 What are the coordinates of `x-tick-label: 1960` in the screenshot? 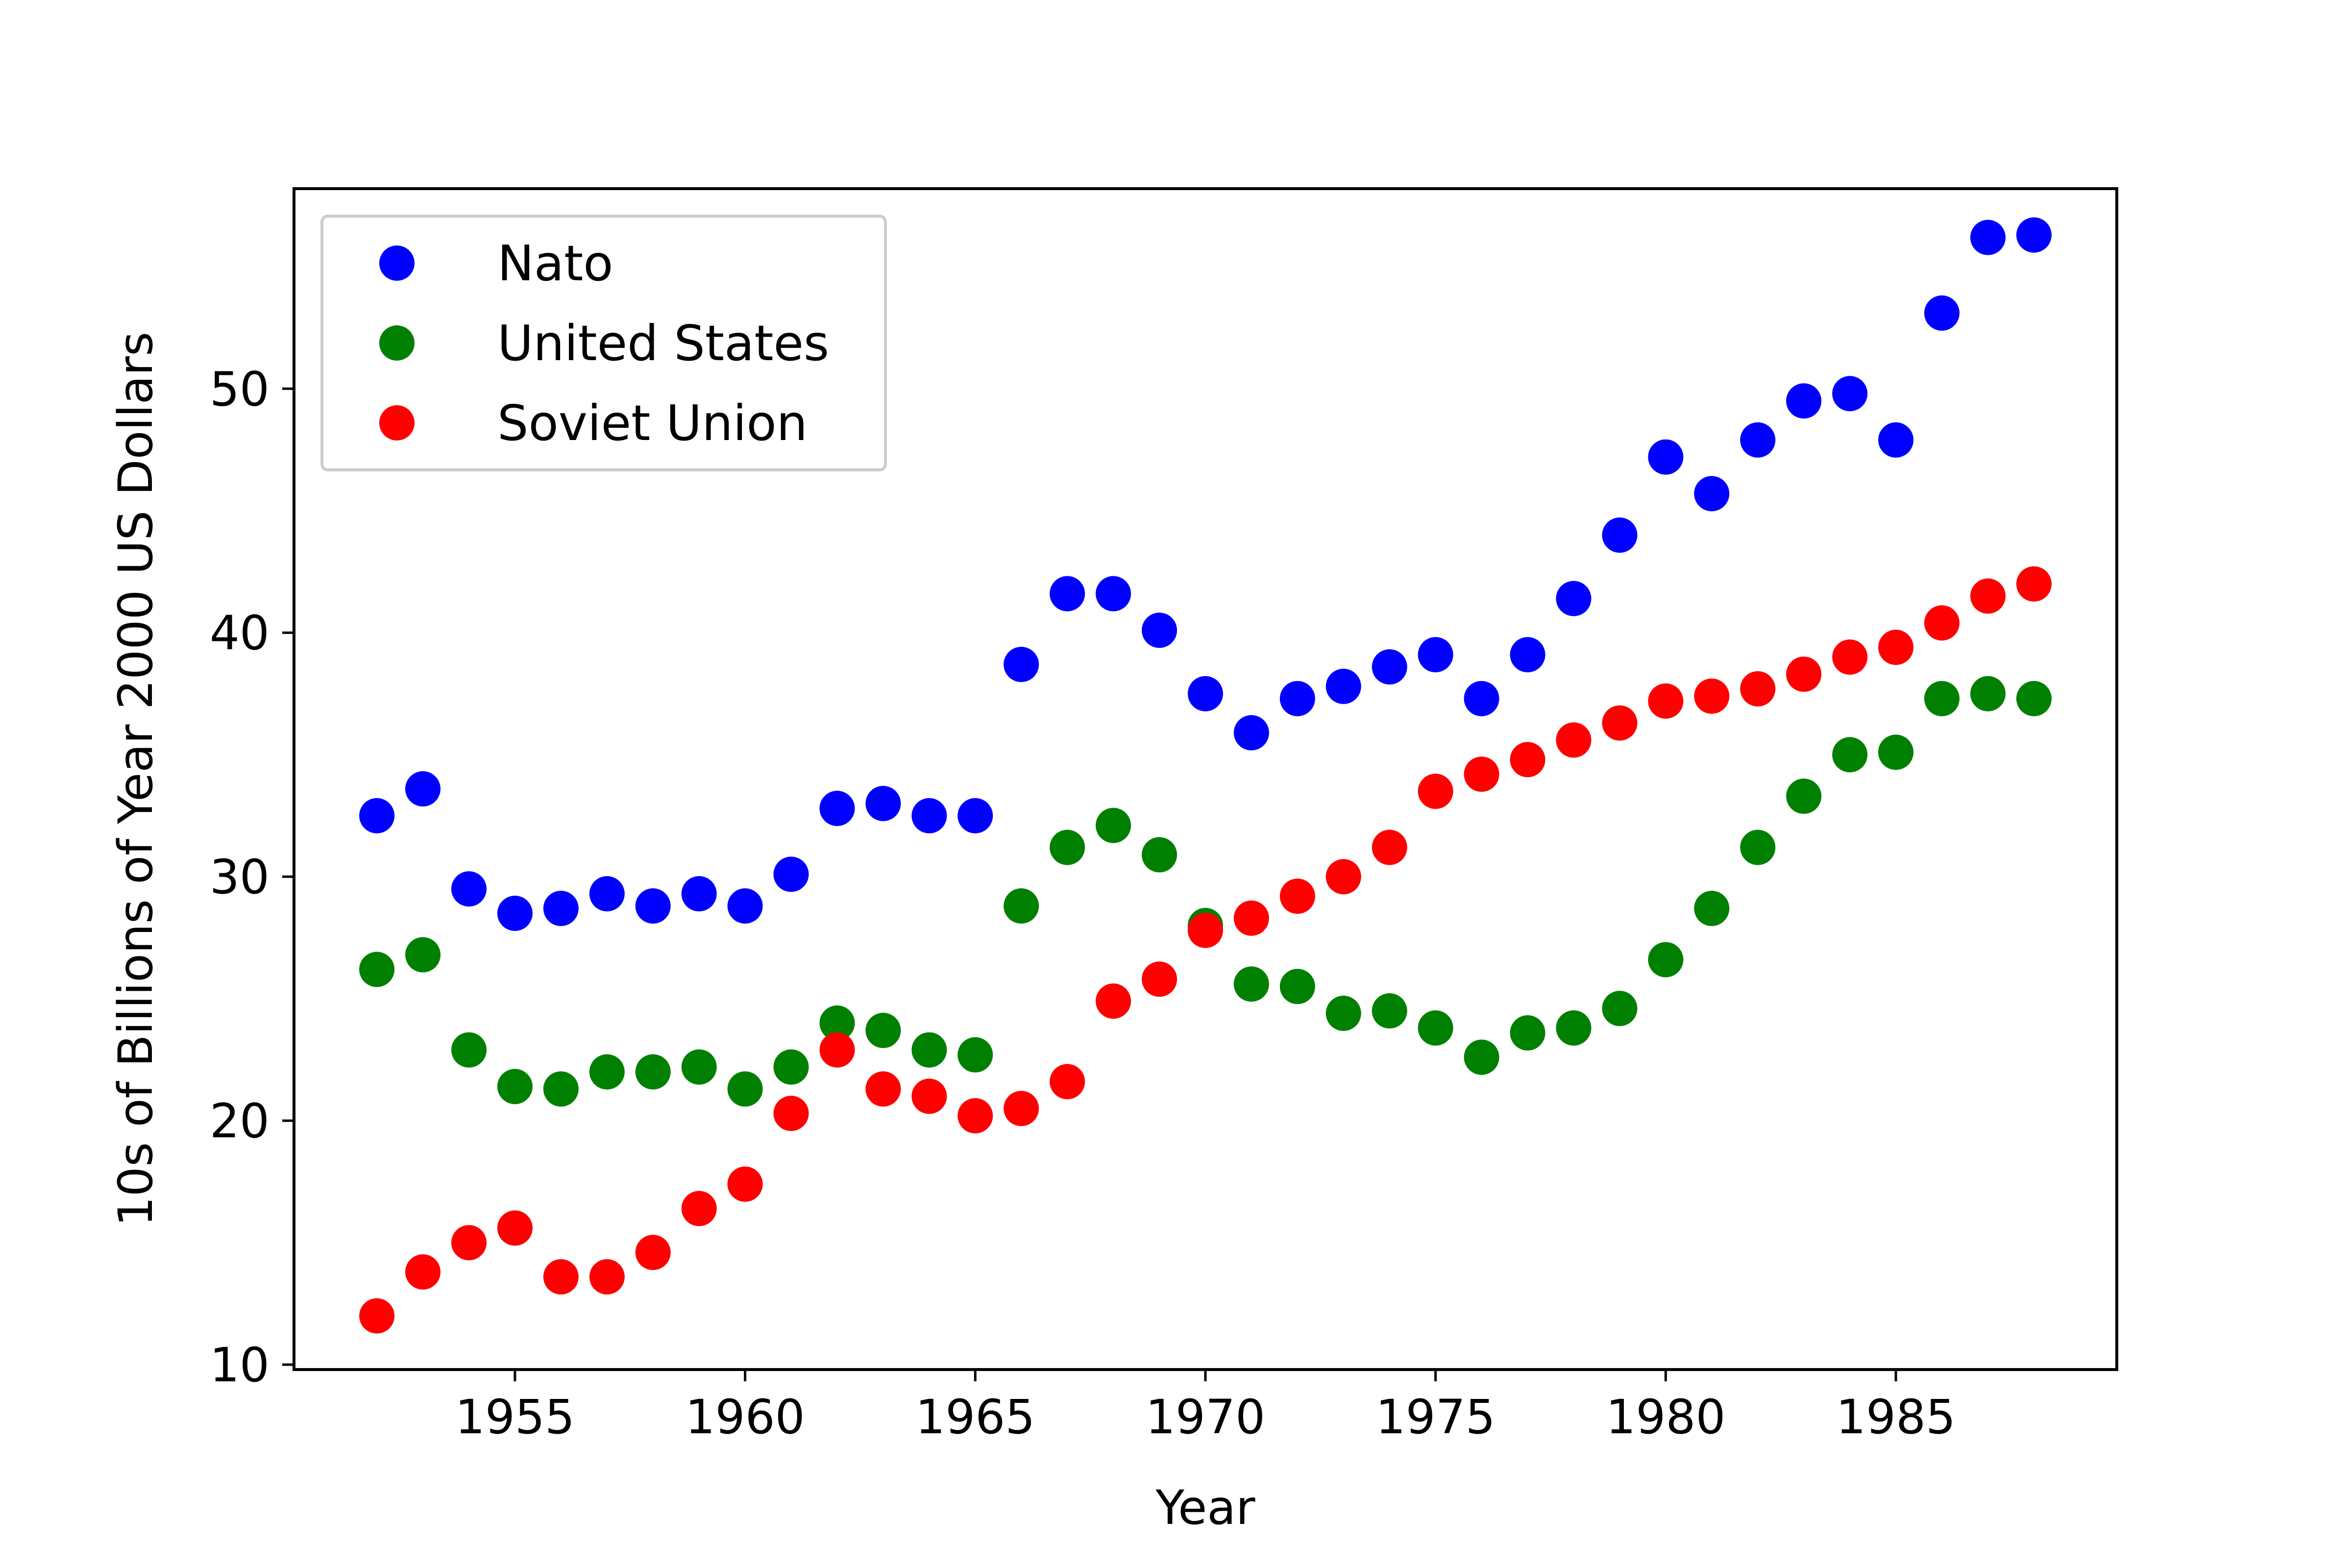 It's located at (745, 1417).